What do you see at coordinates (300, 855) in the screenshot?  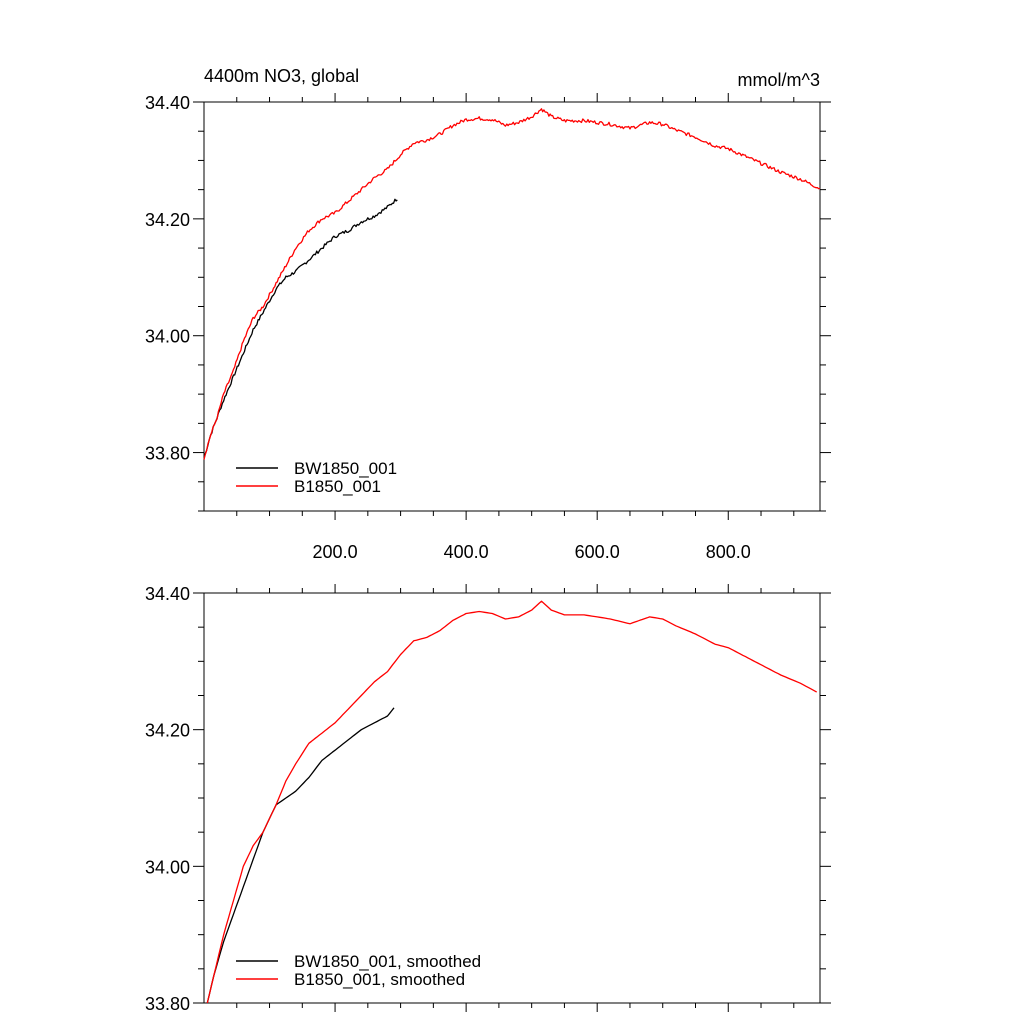 I see `series-line-bw1850-001-smoothed` at bounding box center [300, 855].